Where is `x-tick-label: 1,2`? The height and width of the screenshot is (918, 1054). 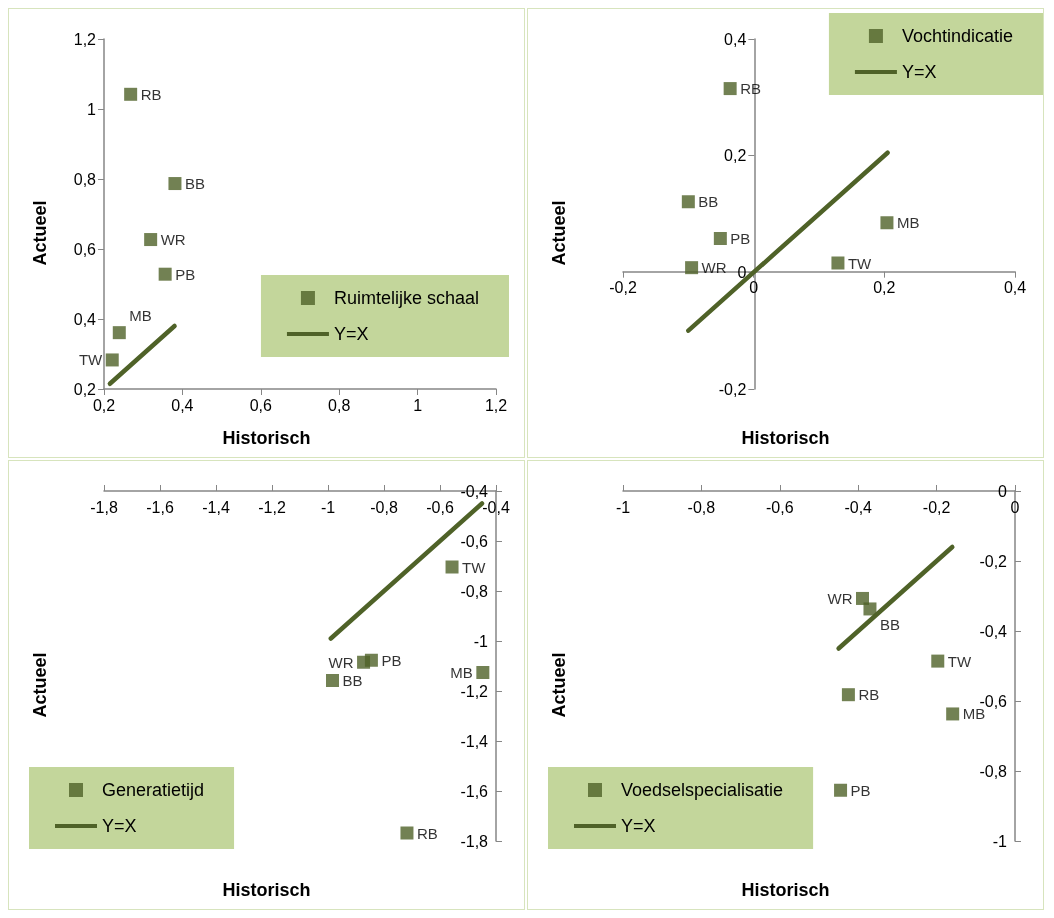
x-tick-label: 1,2 is located at coordinates (496, 405).